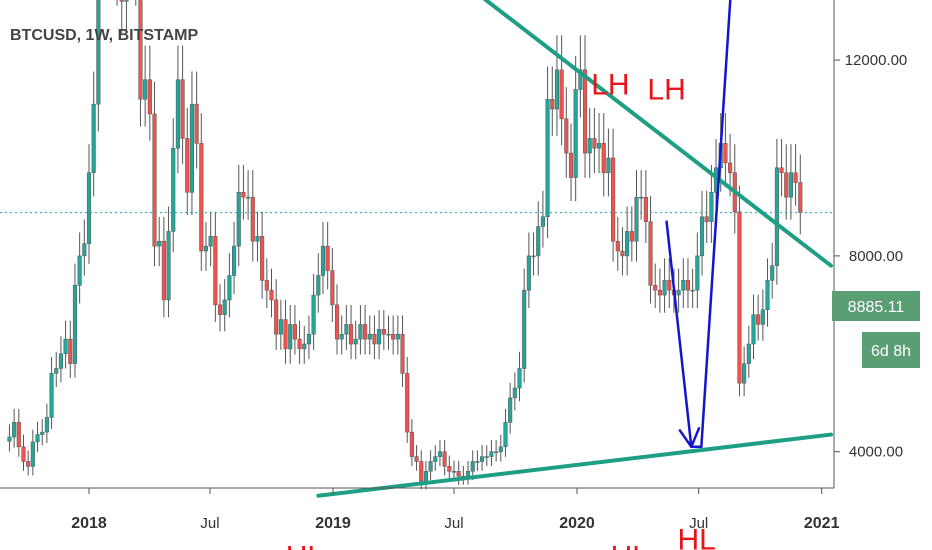 This screenshot has width=932, height=550. What do you see at coordinates (666, 89) in the screenshot?
I see `annotation-label: LH` at bounding box center [666, 89].